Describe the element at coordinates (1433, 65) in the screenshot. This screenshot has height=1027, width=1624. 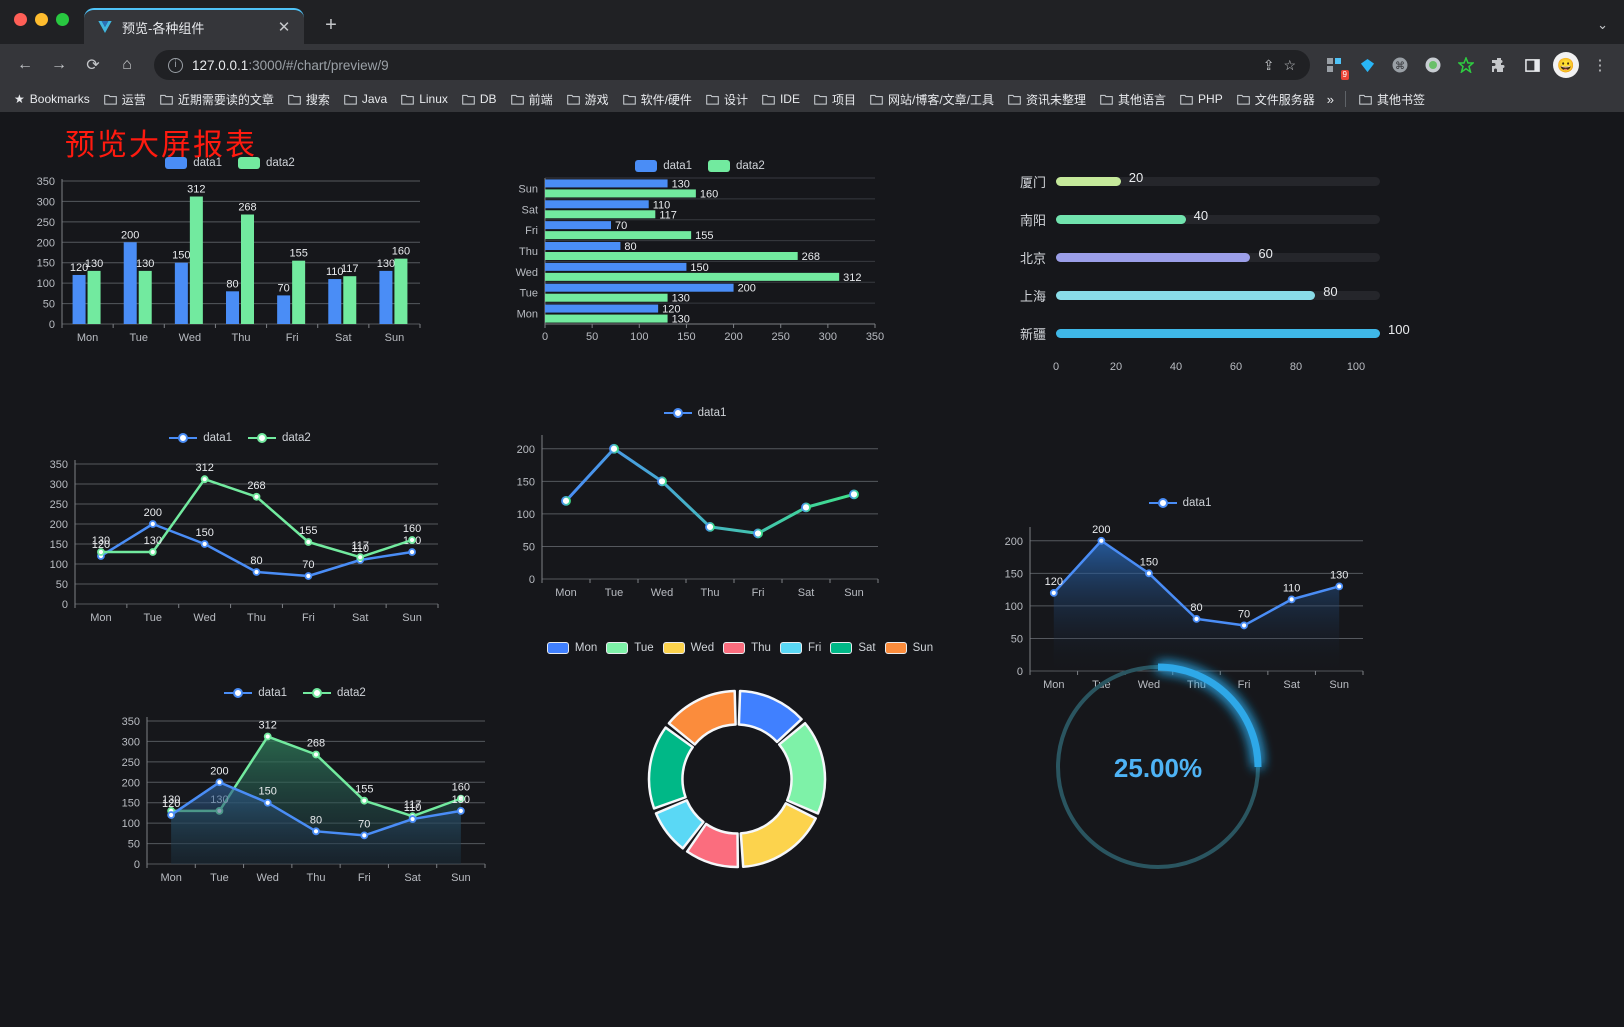
I see `circle-green-icon` at that location.